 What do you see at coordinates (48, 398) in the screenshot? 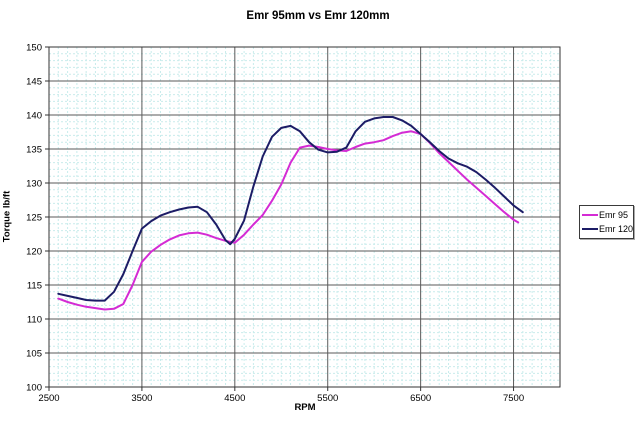
I see `x-tick-label: 2500` at bounding box center [48, 398].